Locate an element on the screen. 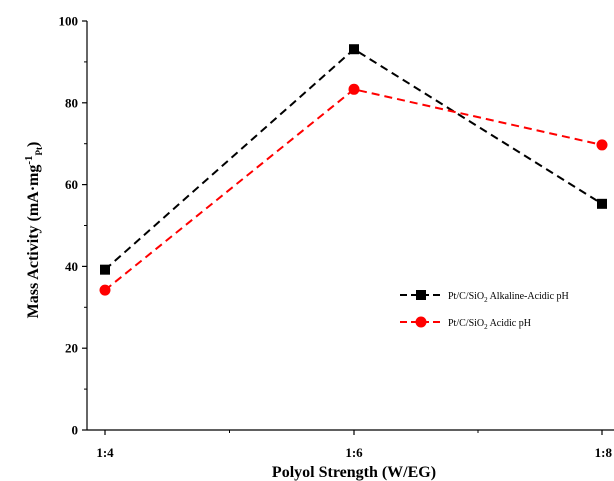 The height and width of the screenshot is (481, 614). y-tick-label: 20 is located at coordinates (71, 348).